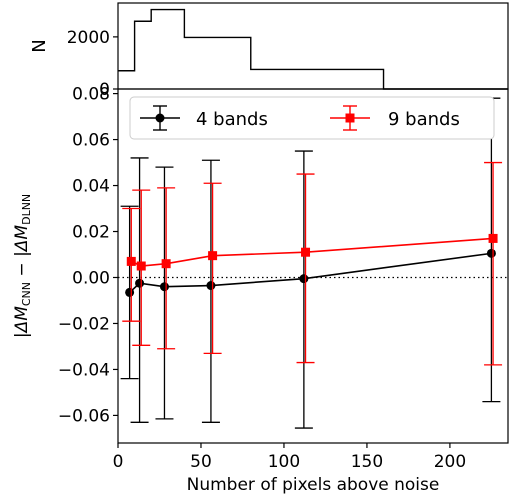 The image size is (516, 501). Describe the element at coordinates (232, 119) in the screenshot. I see `legend-label-4-bands: 4 bands` at that location.